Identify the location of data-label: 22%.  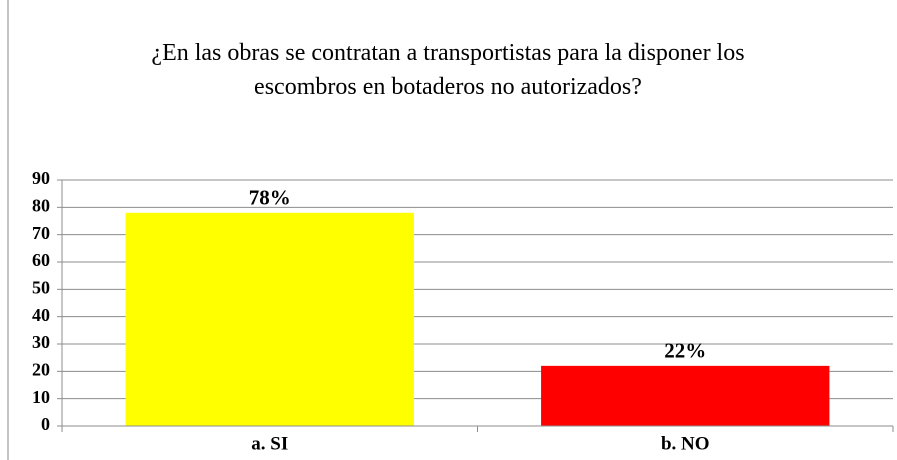
(685, 351).